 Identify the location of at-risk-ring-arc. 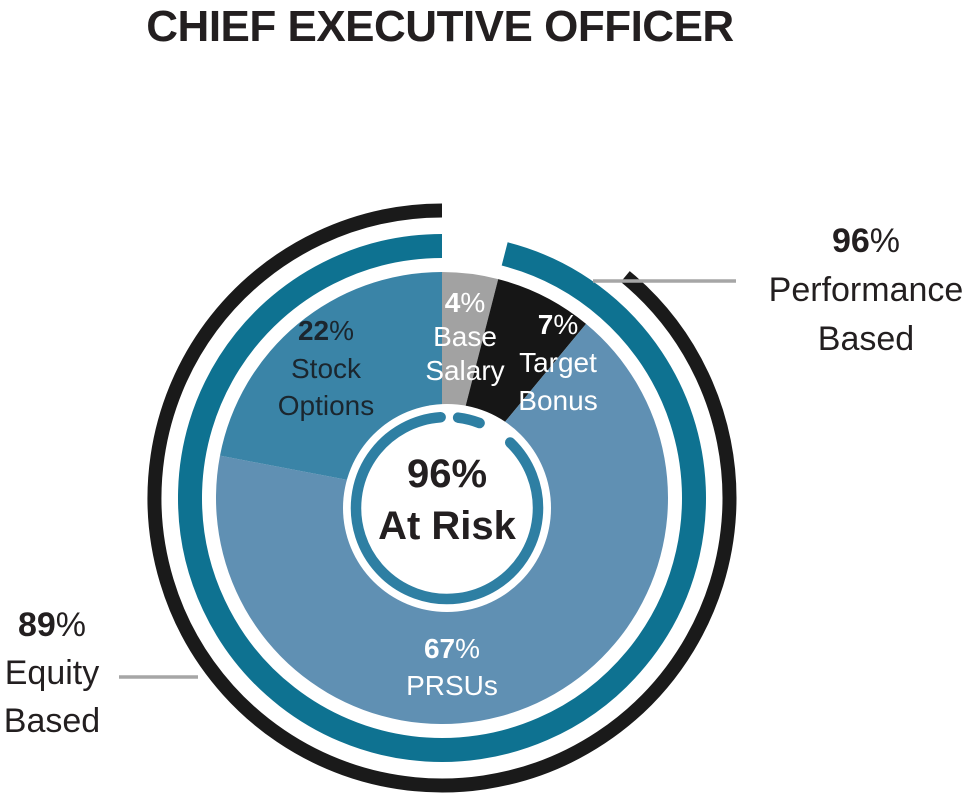
(447, 508).